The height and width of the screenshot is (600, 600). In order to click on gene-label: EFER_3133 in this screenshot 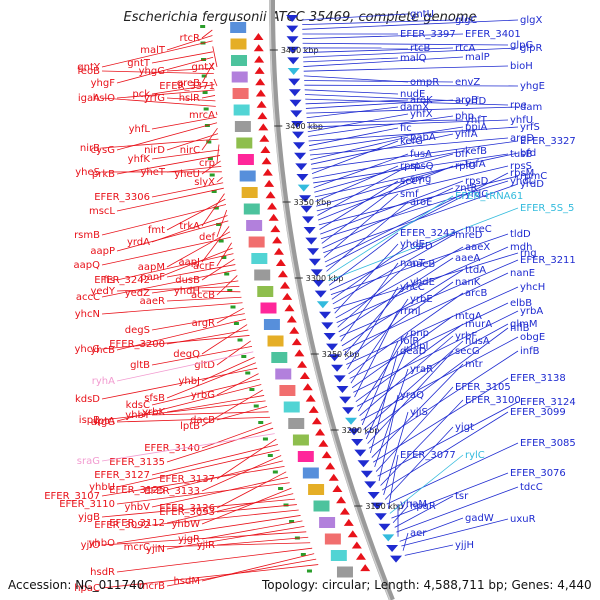, I will do `click(172, 491)`.